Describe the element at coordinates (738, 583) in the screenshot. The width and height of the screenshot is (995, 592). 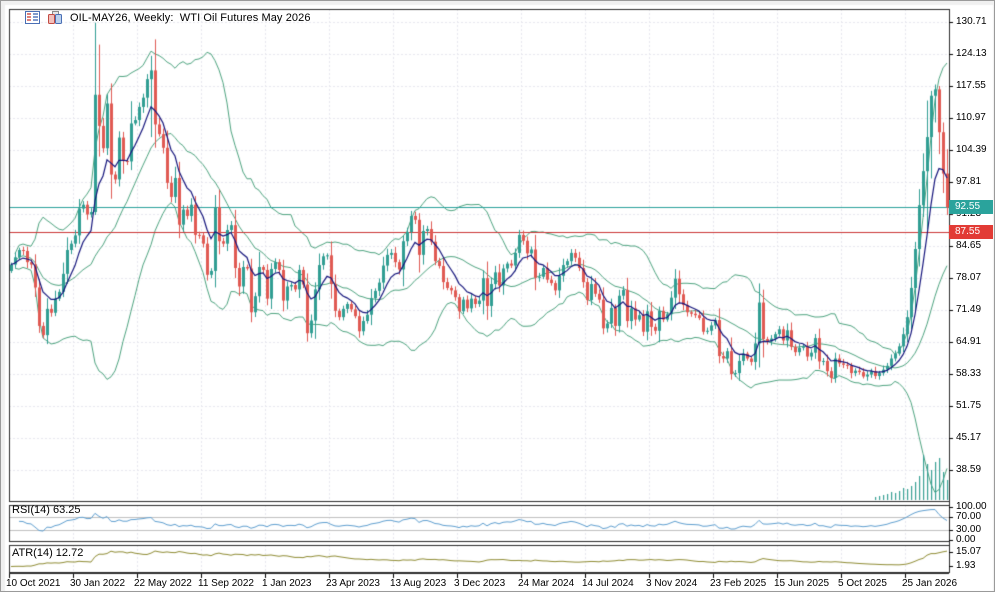
I see `date-tick-label: 23 Feb 2025` at that location.